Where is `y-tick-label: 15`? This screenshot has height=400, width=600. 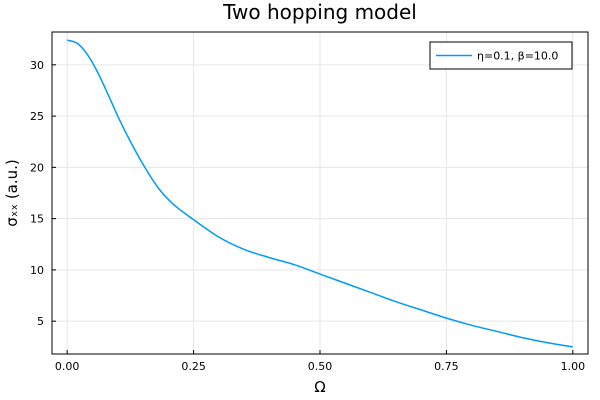
y-tick-label: 15 is located at coordinates (37, 219).